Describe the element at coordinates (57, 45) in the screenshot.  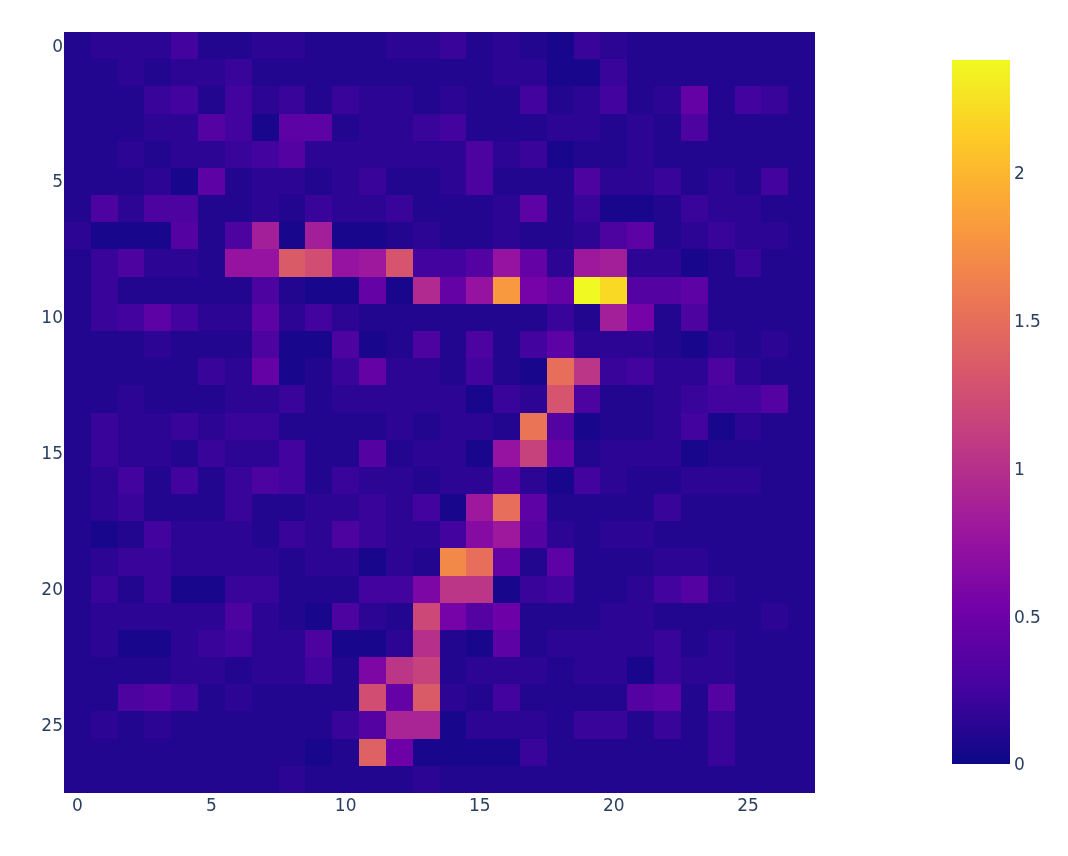
I see `y-tick-label: 0` at that location.